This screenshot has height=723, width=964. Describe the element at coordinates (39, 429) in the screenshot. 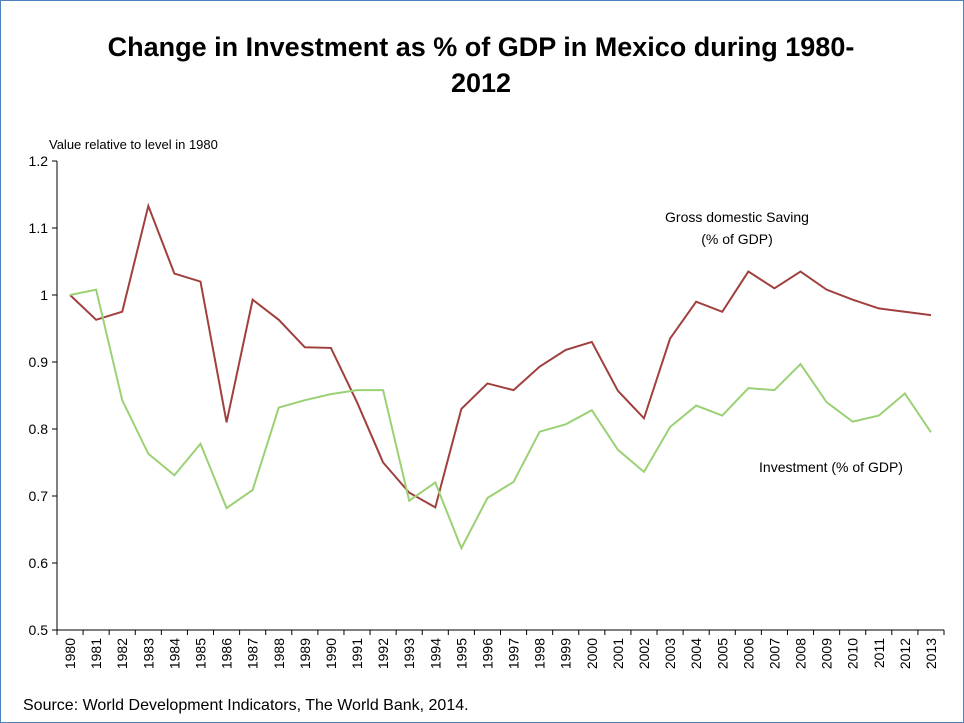

I see `y-tick-label: 0.8` at that location.